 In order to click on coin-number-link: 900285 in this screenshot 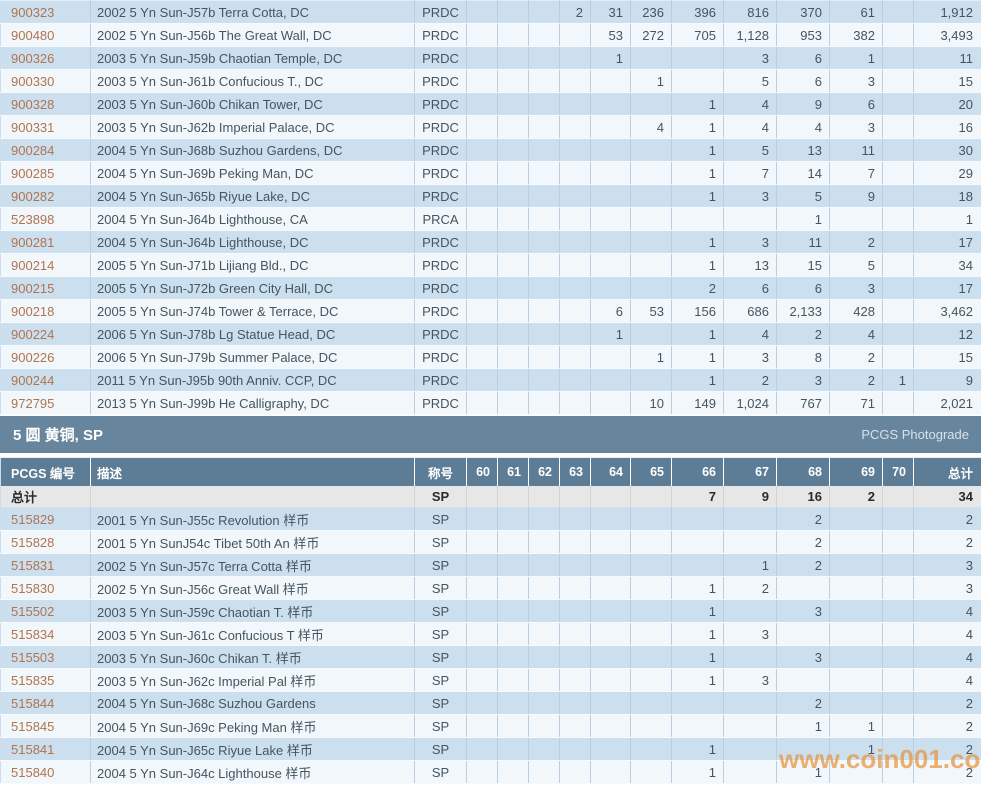, I will do `click(33, 173)`.